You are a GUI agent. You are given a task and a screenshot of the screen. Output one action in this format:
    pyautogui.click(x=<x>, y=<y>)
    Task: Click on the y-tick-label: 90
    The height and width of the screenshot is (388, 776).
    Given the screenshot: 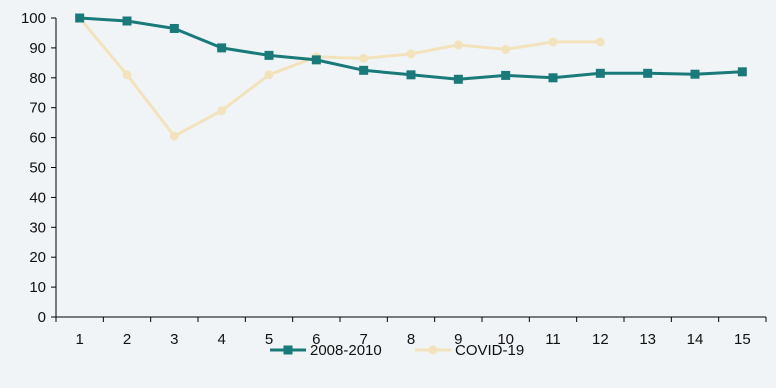 What is the action you would take?
    pyautogui.click(x=37, y=48)
    